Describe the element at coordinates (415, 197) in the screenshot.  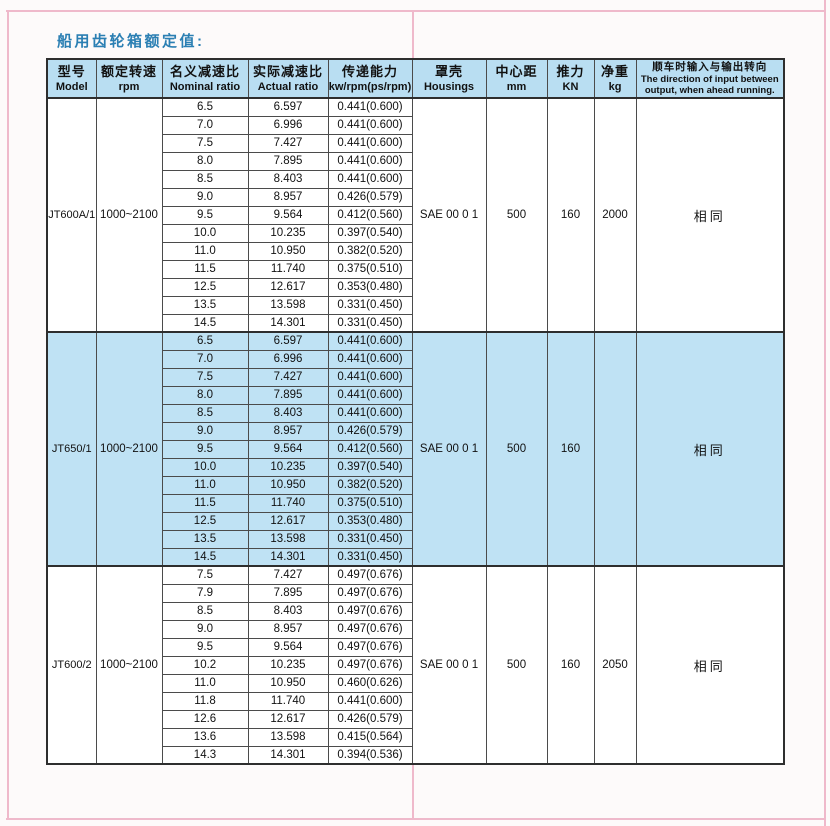
I see `table-row: 9.0 8.957 0.426(0.579)` at that location.